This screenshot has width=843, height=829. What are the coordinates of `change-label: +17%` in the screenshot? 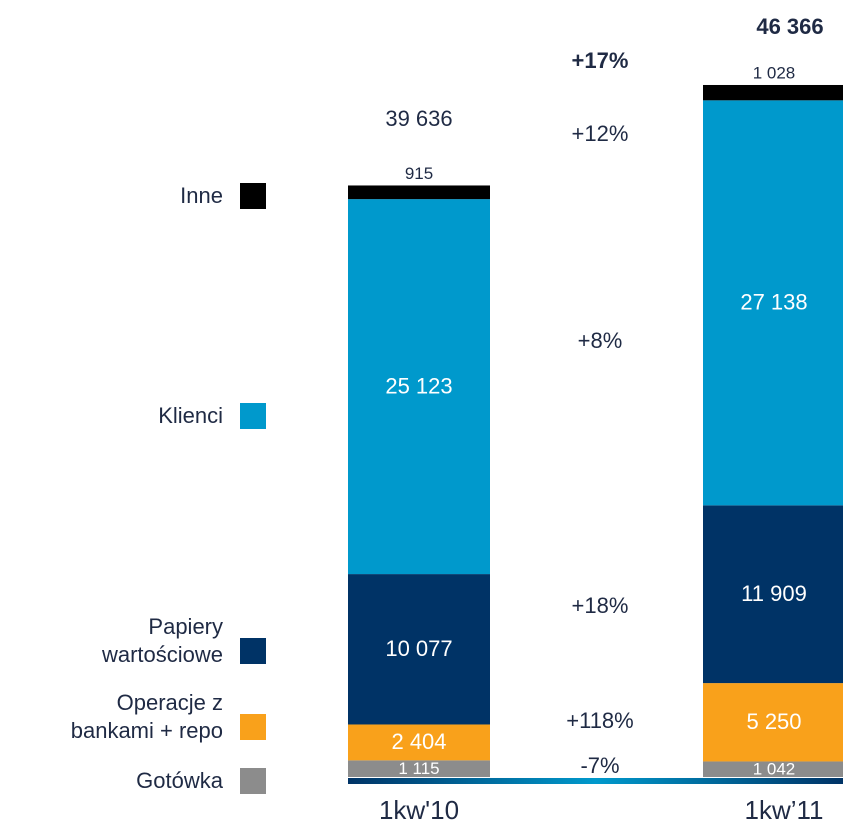 It's located at (600, 60).